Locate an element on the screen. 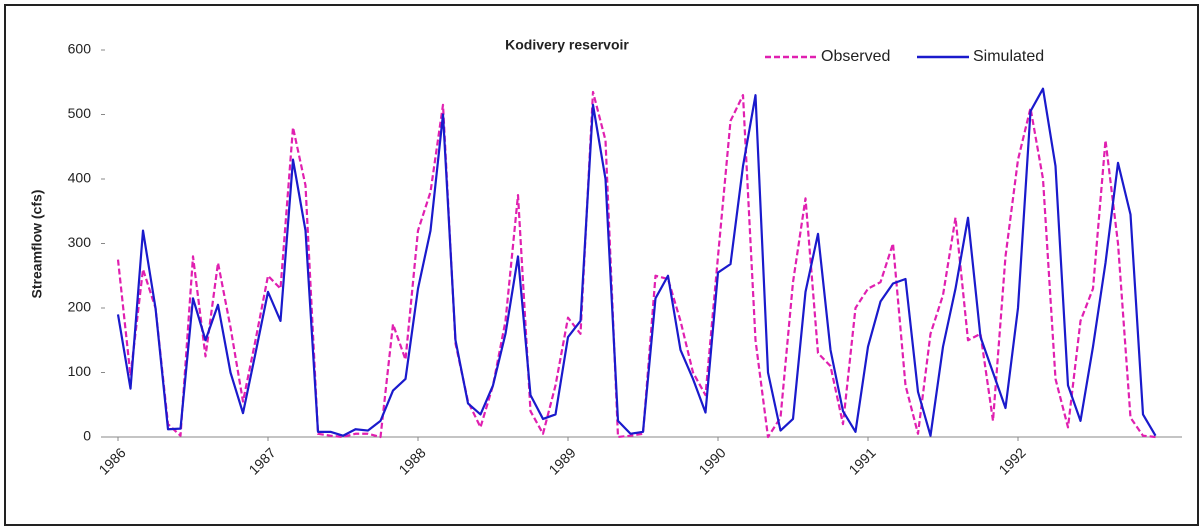 The width and height of the screenshot is (1203, 530). y-tick-label: 600 is located at coordinates (80, 49).